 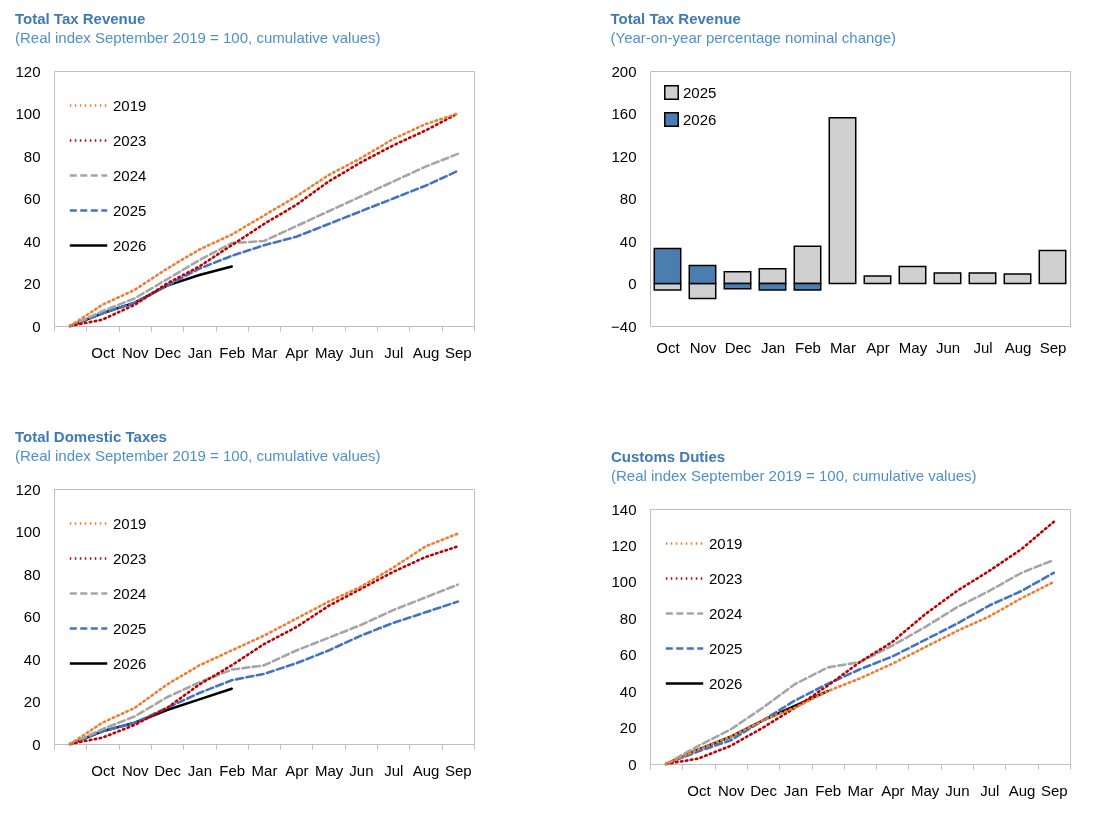 What do you see at coordinates (753, 37) in the screenshot?
I see `chart-subtitle: (Year-on-year percentage nominal change)` at bounding box center [753, 37].